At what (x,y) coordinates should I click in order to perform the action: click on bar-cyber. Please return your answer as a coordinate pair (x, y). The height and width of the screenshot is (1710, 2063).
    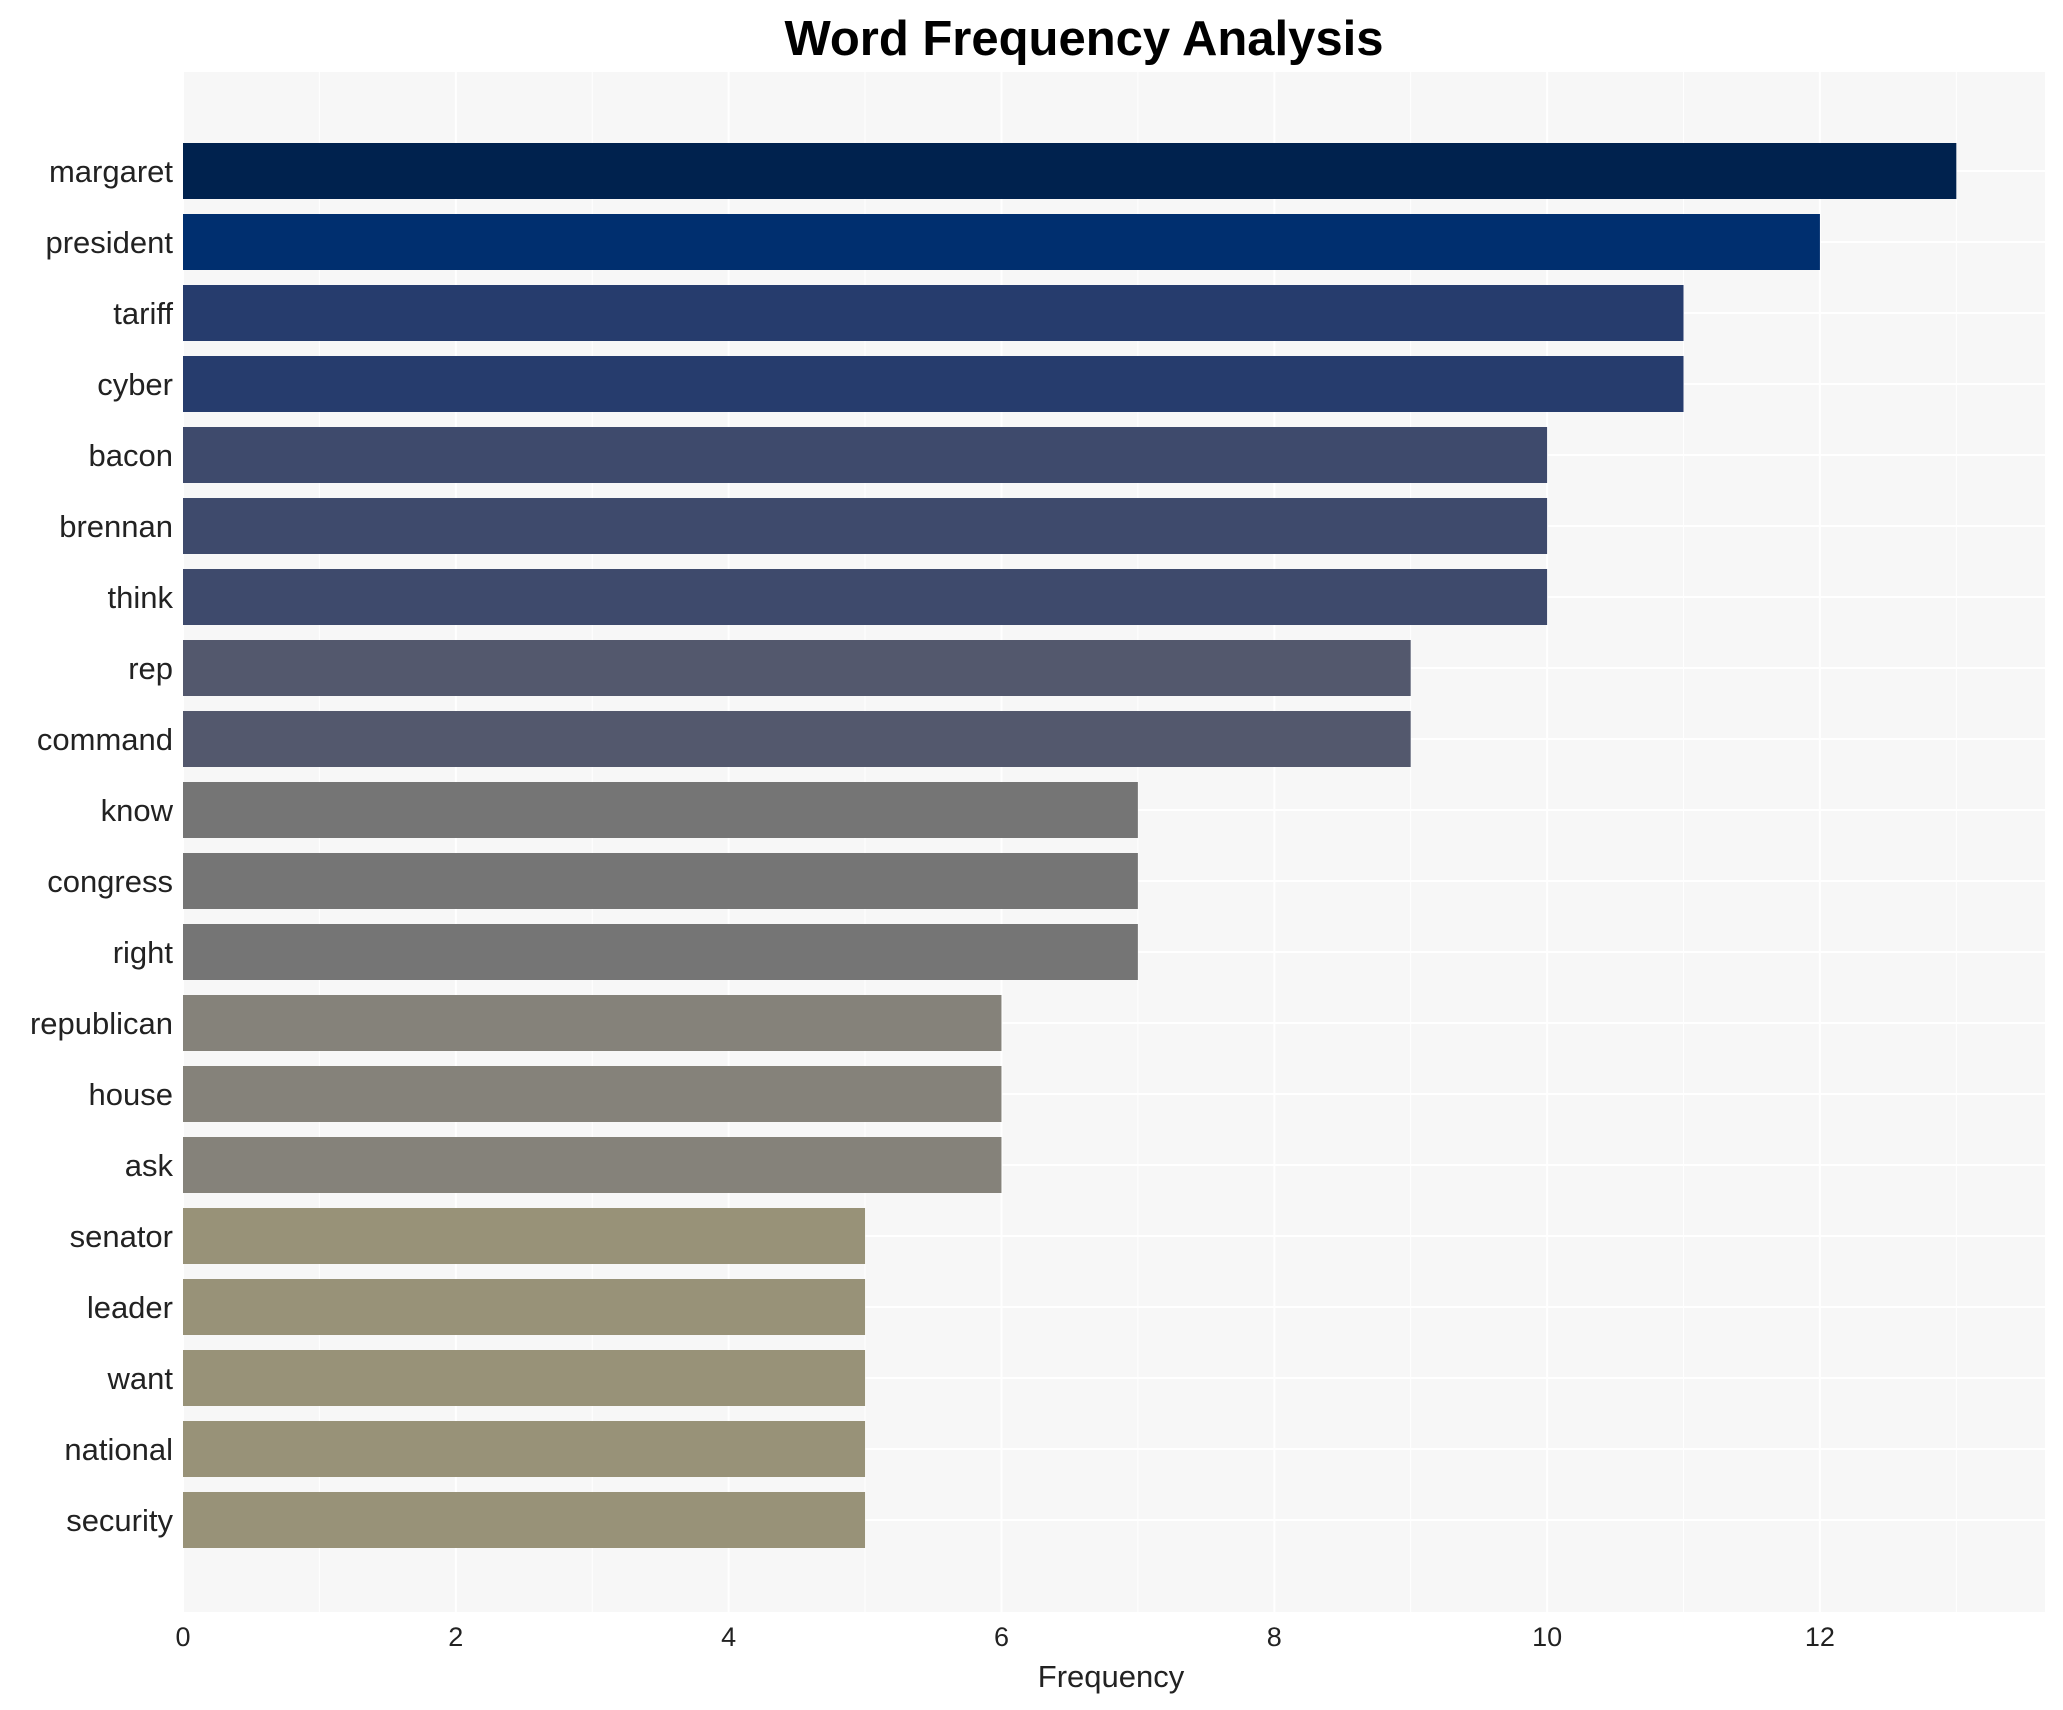
    Looking at the image, I should click on (933, 384).